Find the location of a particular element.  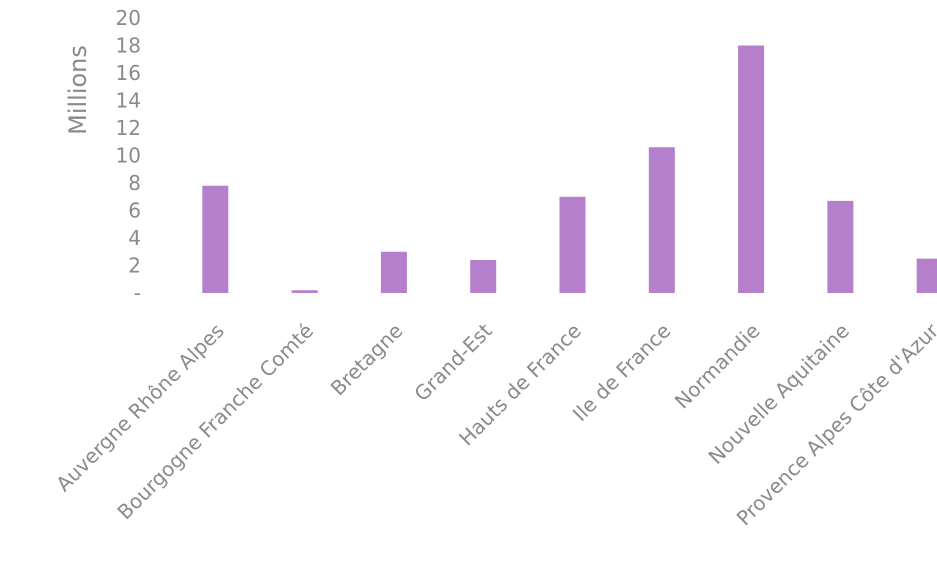

y-tick-label: 18 is located at coordinates (128, 46).